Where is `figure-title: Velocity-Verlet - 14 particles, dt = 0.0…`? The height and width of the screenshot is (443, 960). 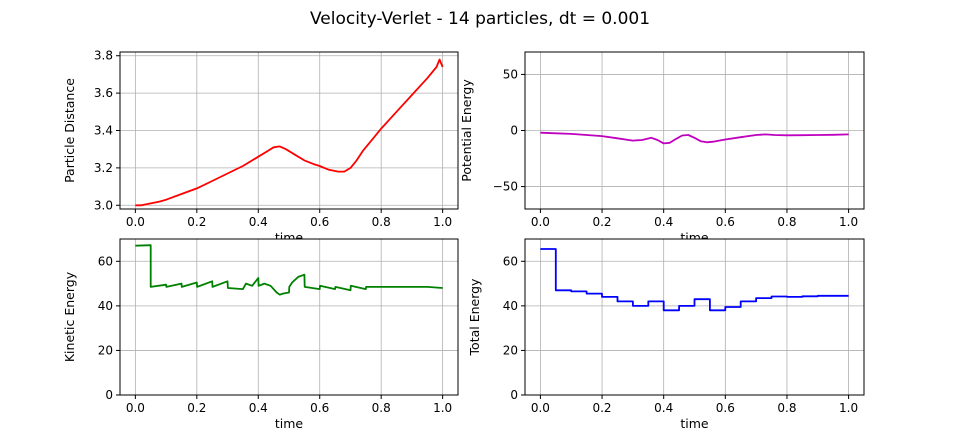
figure-title: Velocity-Verlet - 14 particles, dt = 0.0… is located at coordinates (480, 19).